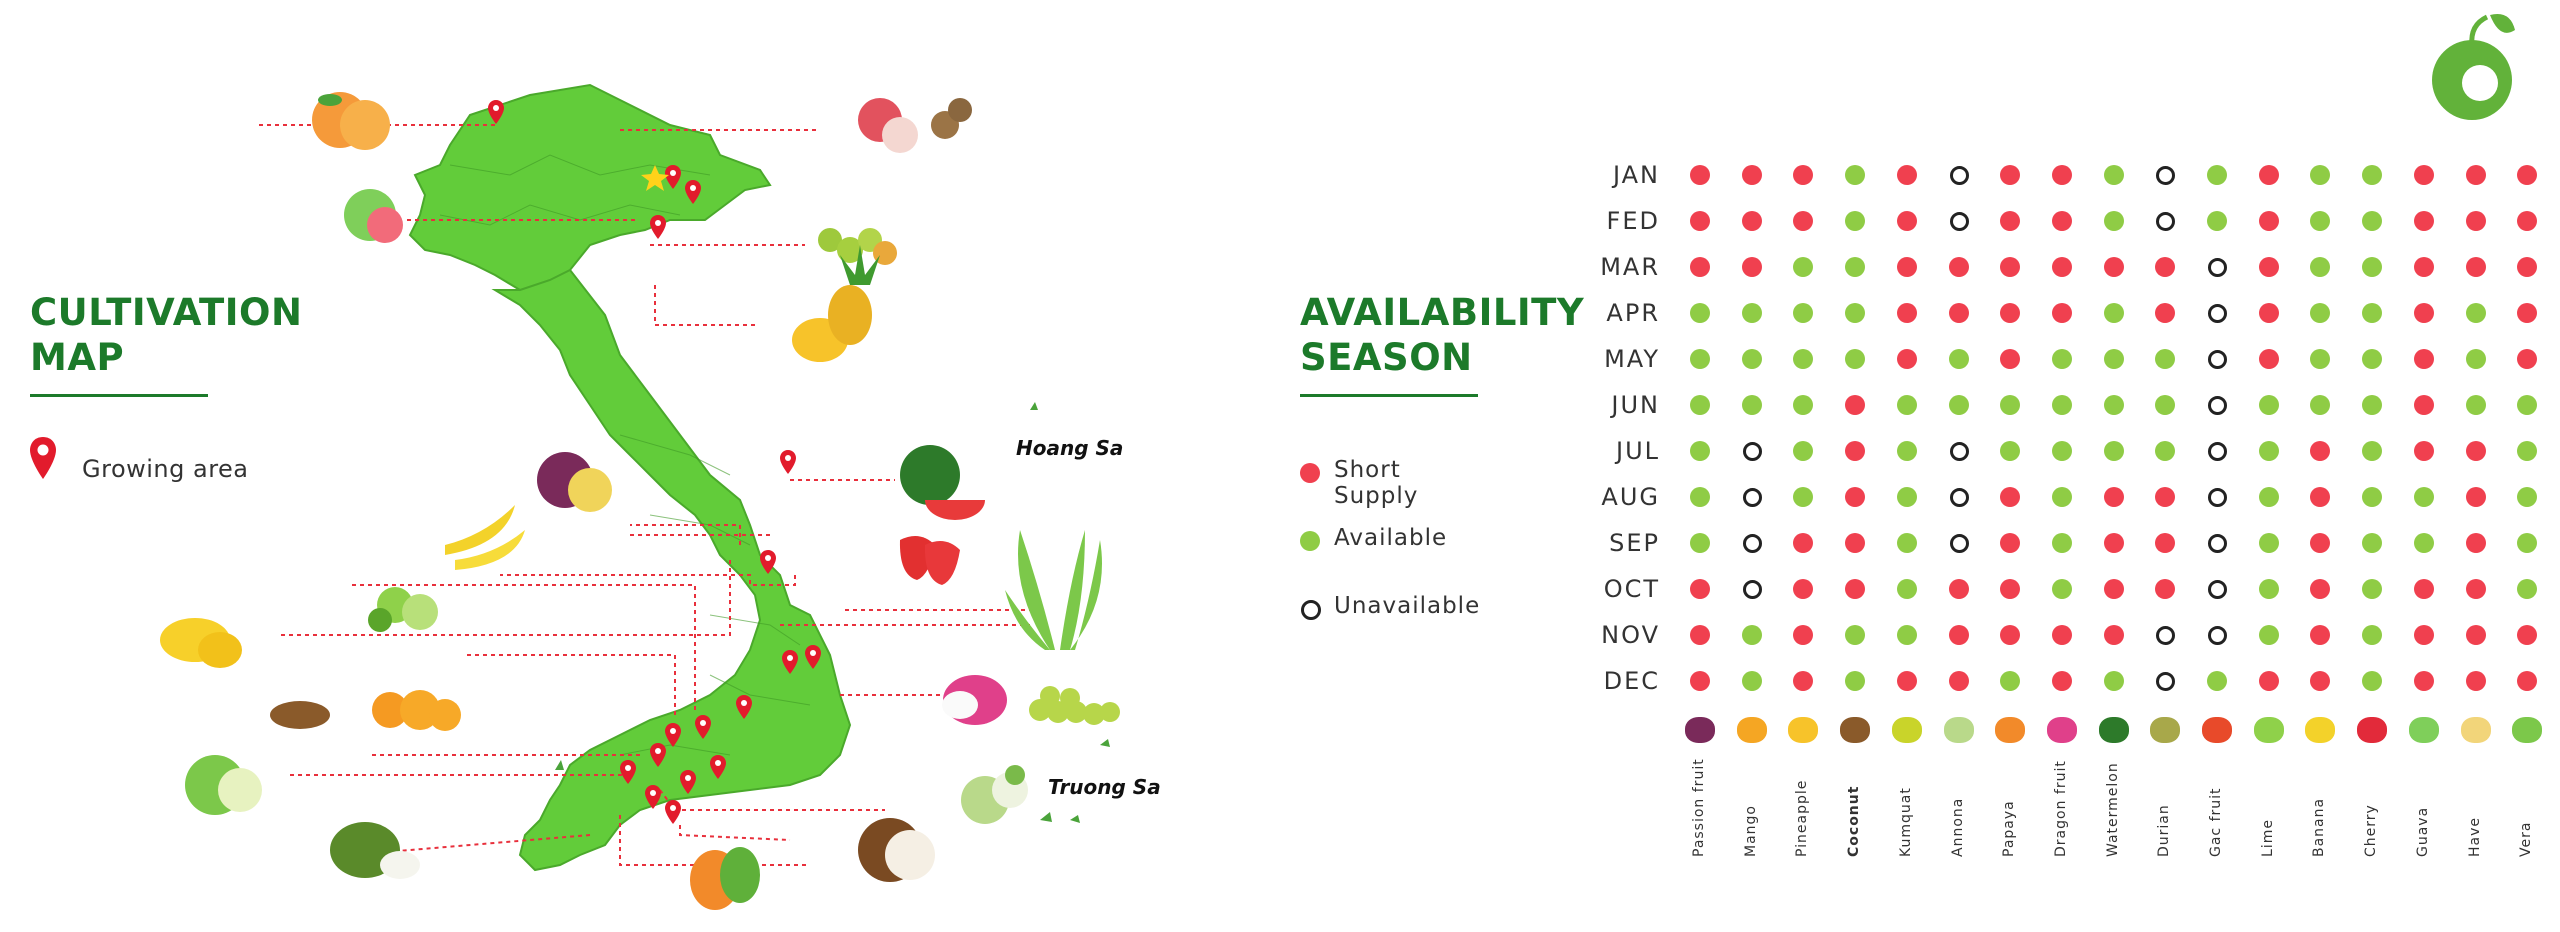 The width and height of the screenshot is (2560, 932). I want to click on short-supply-dot-icon, so click(1310, 473).